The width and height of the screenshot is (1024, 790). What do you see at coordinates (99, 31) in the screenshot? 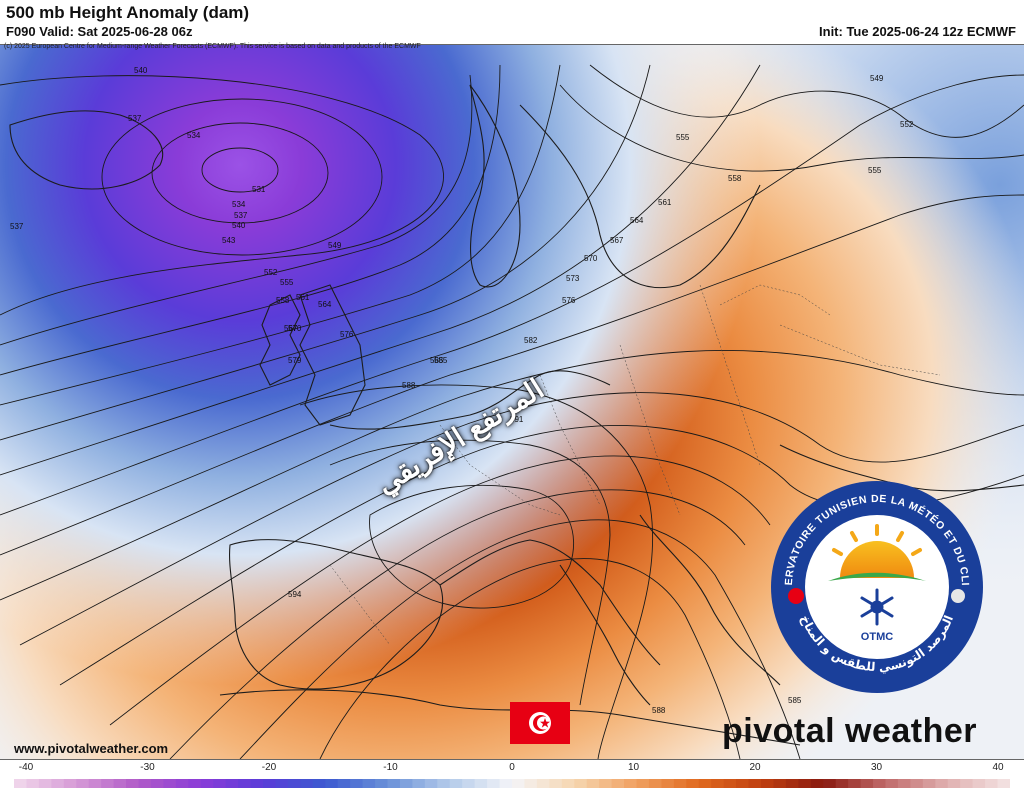
I see `valid-time: F090 Valid: Sat 2025-06-28 06z` at bounding box center [99, 31].